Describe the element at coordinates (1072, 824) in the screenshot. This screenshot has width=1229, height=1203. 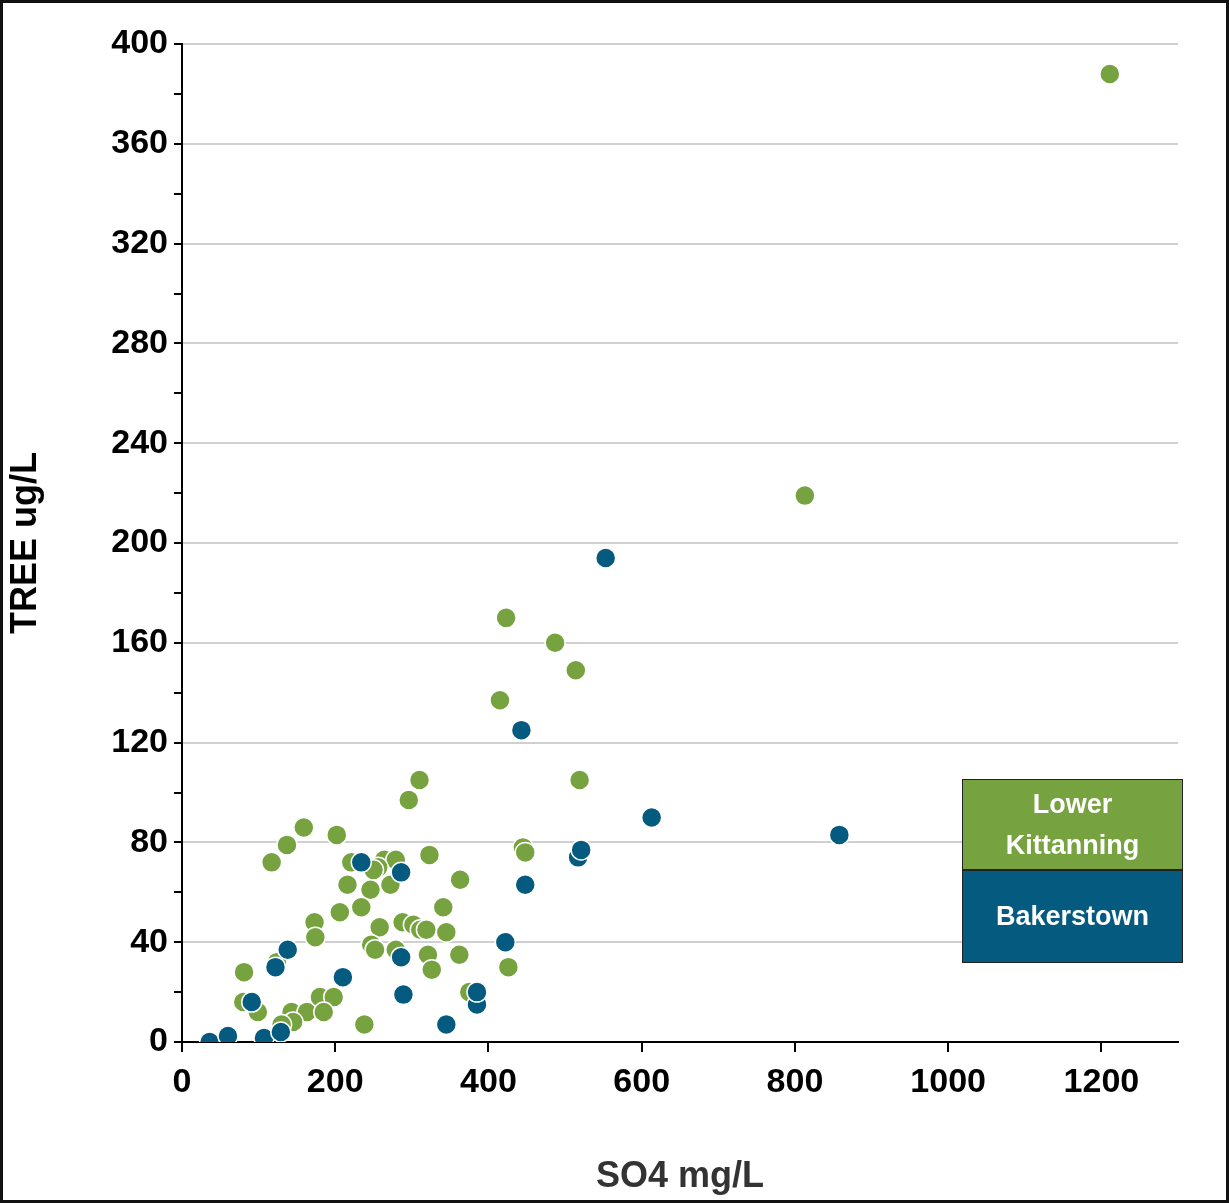
I see `text: Lower Kittanning` at that location.